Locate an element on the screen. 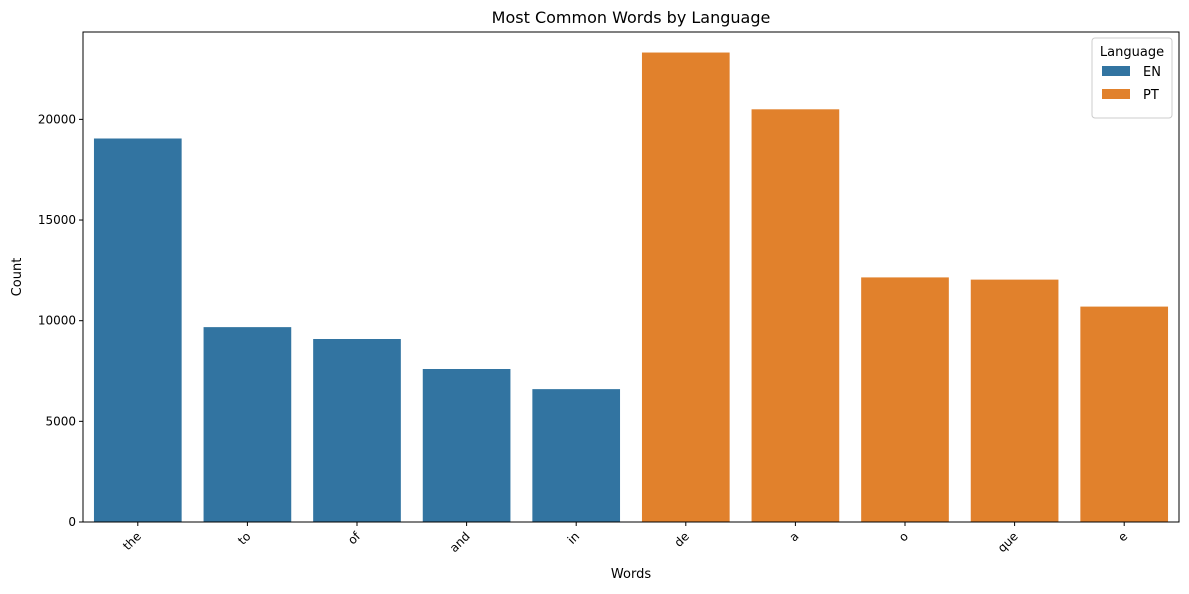 The width and height of the screenshot is (1189, 594). bar-a is located at coordinates (795, 316).